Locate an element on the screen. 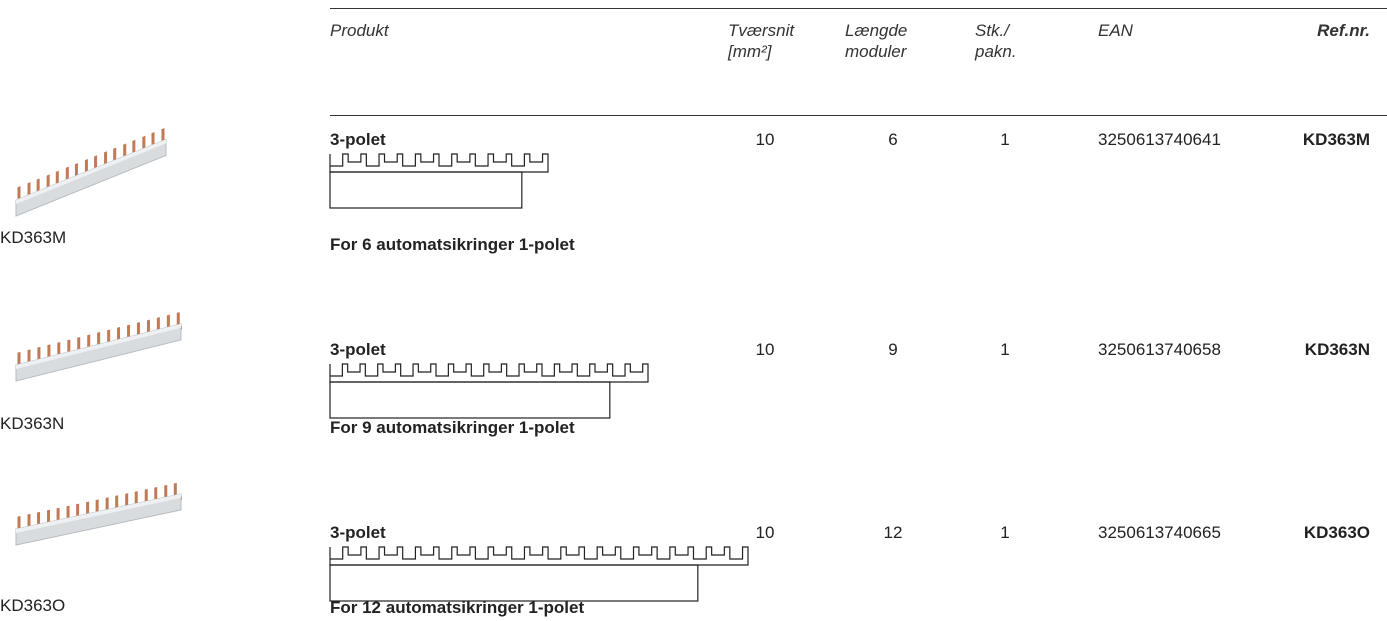 Image resolution: width=1387 pixels, height=621 pixels. header-line: Tværsnit is located at coordinates (761, 30).